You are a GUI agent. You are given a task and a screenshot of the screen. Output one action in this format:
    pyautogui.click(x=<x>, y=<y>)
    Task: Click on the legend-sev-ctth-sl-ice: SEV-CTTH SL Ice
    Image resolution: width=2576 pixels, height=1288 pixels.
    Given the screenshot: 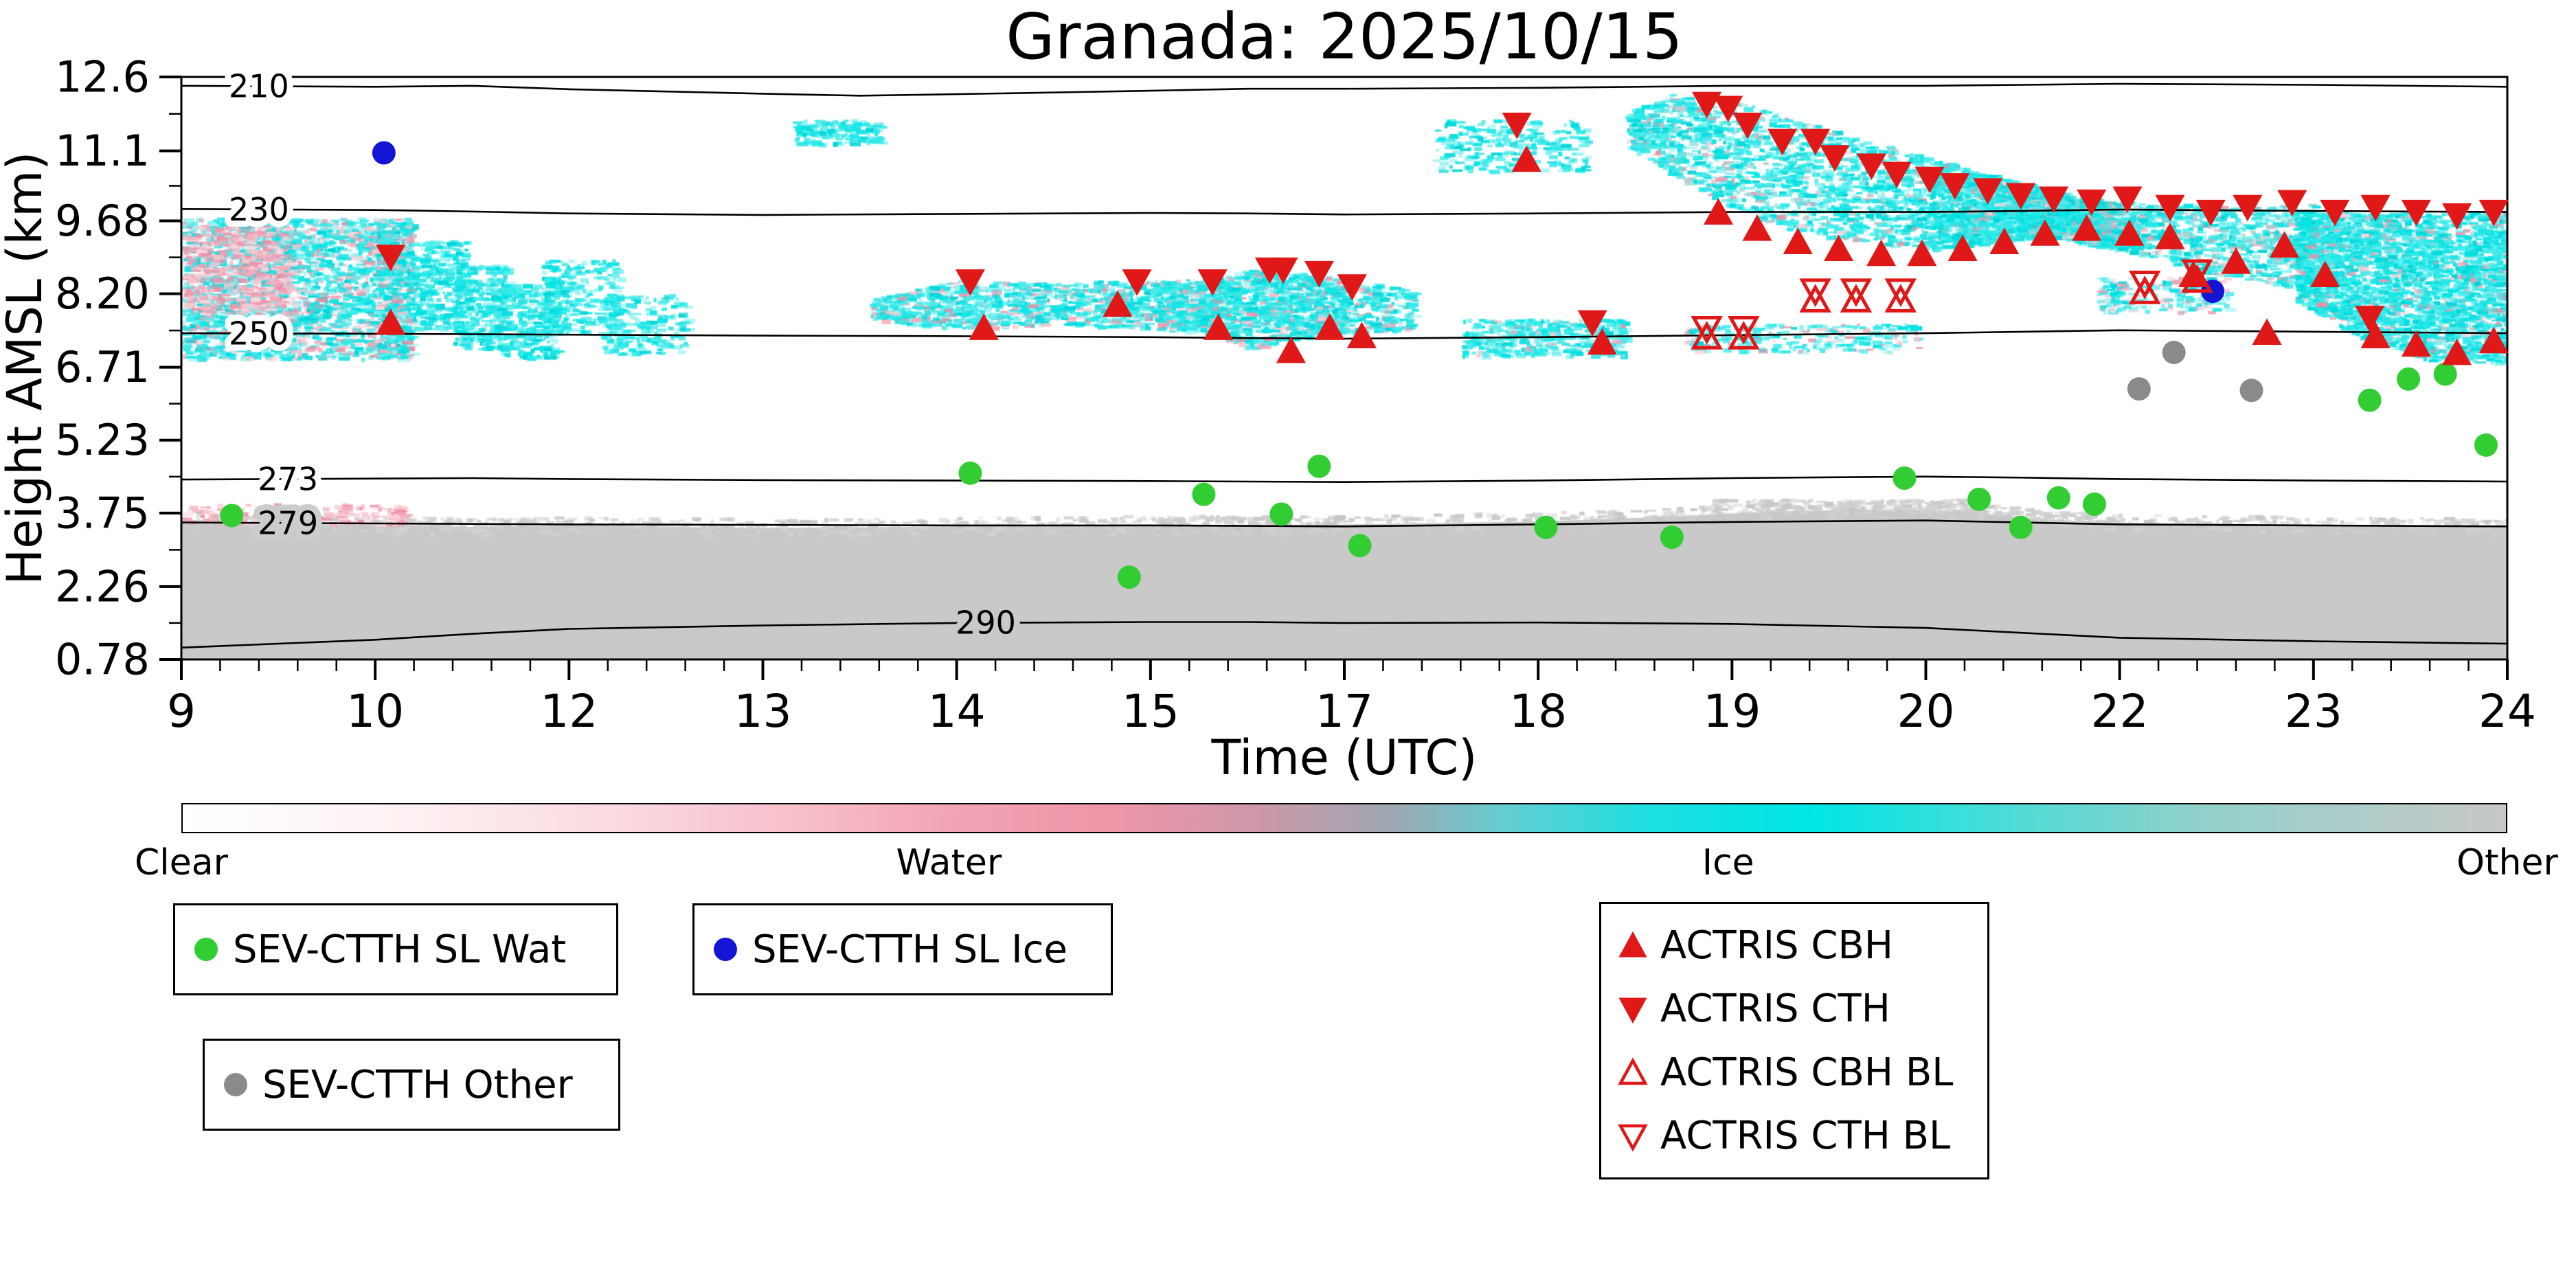 What is the action you would take?
    pyautogui.click(x=902, y=949)
    